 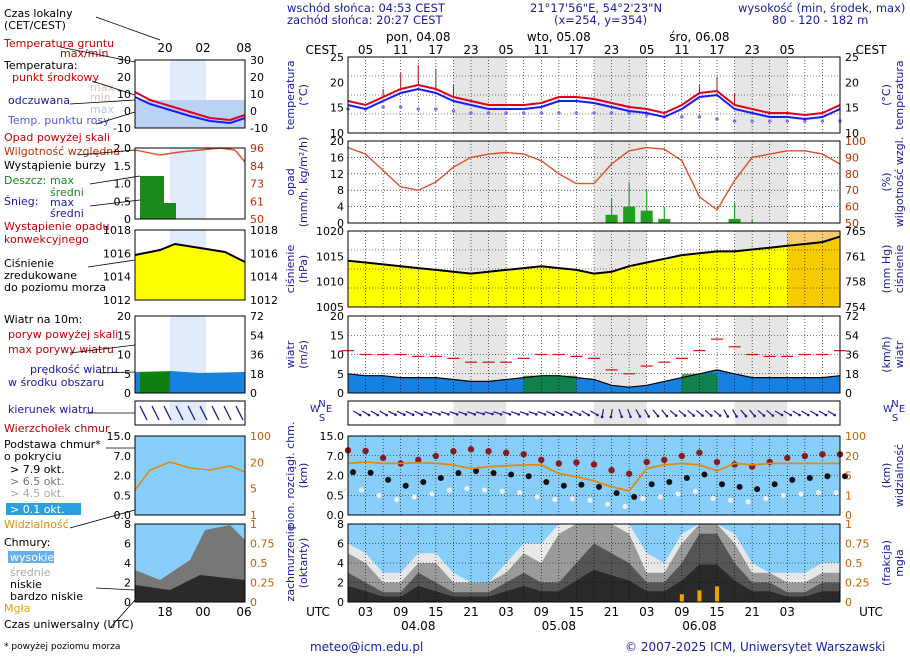 I want to click on coords-text: 21°17'56"E, 54°2'23"N, so click(x=596, y=8).